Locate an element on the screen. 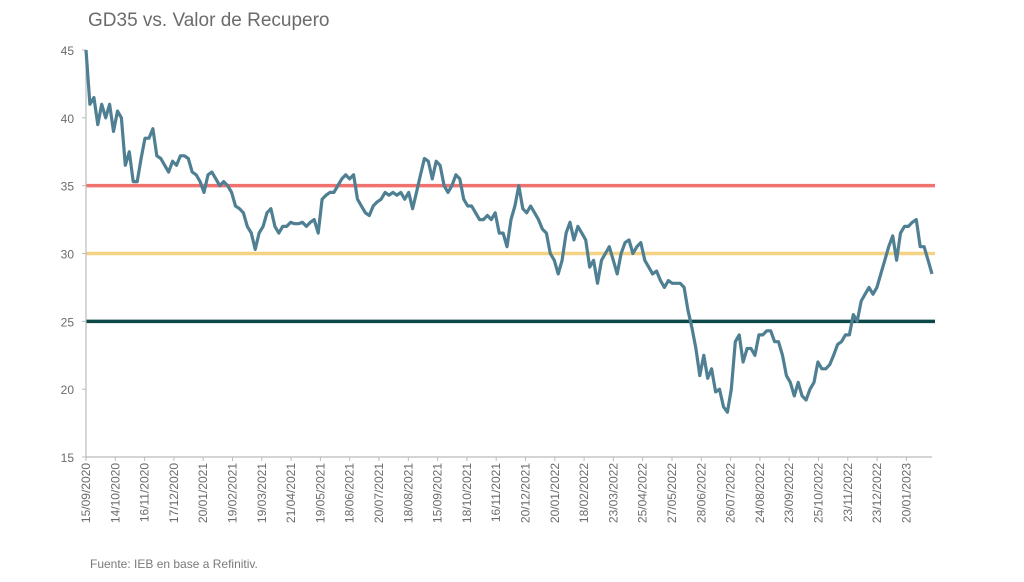 This screenshot has height=582, width=1024. x-tick-label: 25/10/2022 is located at coordinates (819, 493).